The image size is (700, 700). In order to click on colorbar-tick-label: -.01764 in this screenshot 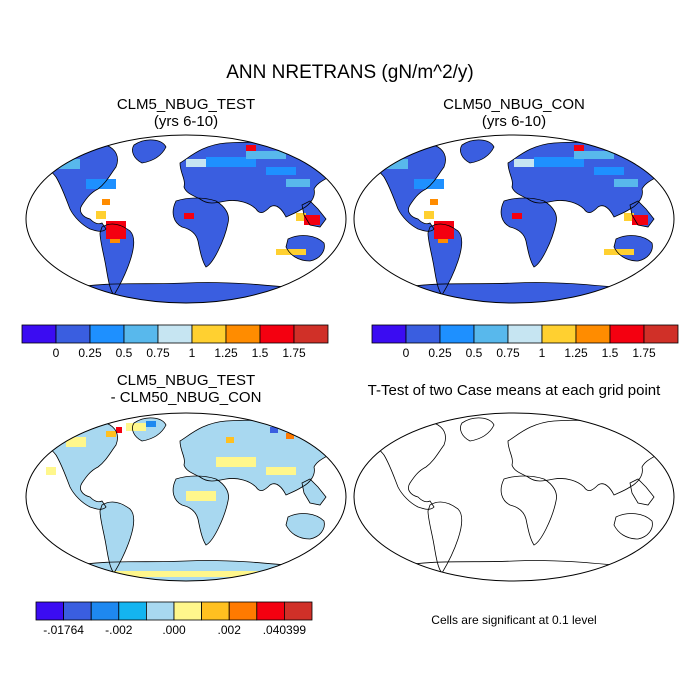, I will do `click(63, 630)`.